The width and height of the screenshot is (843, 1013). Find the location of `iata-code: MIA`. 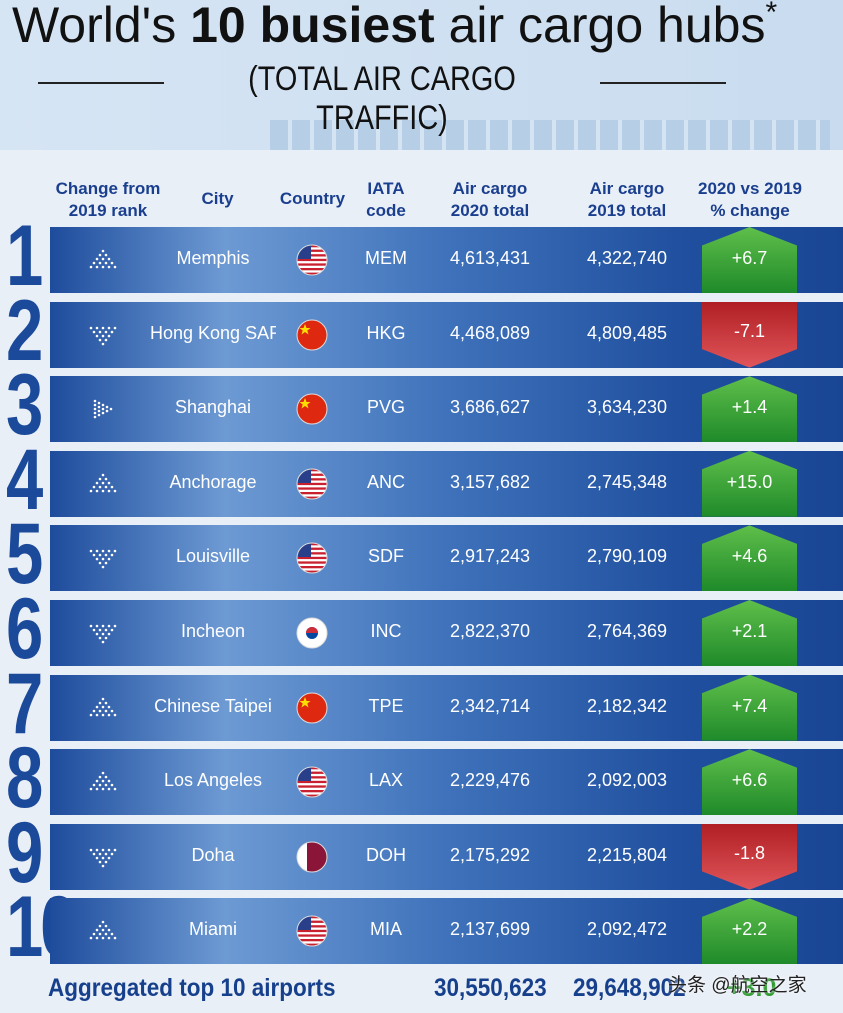

iata-code: MIA is located at coordinates (385, 929).